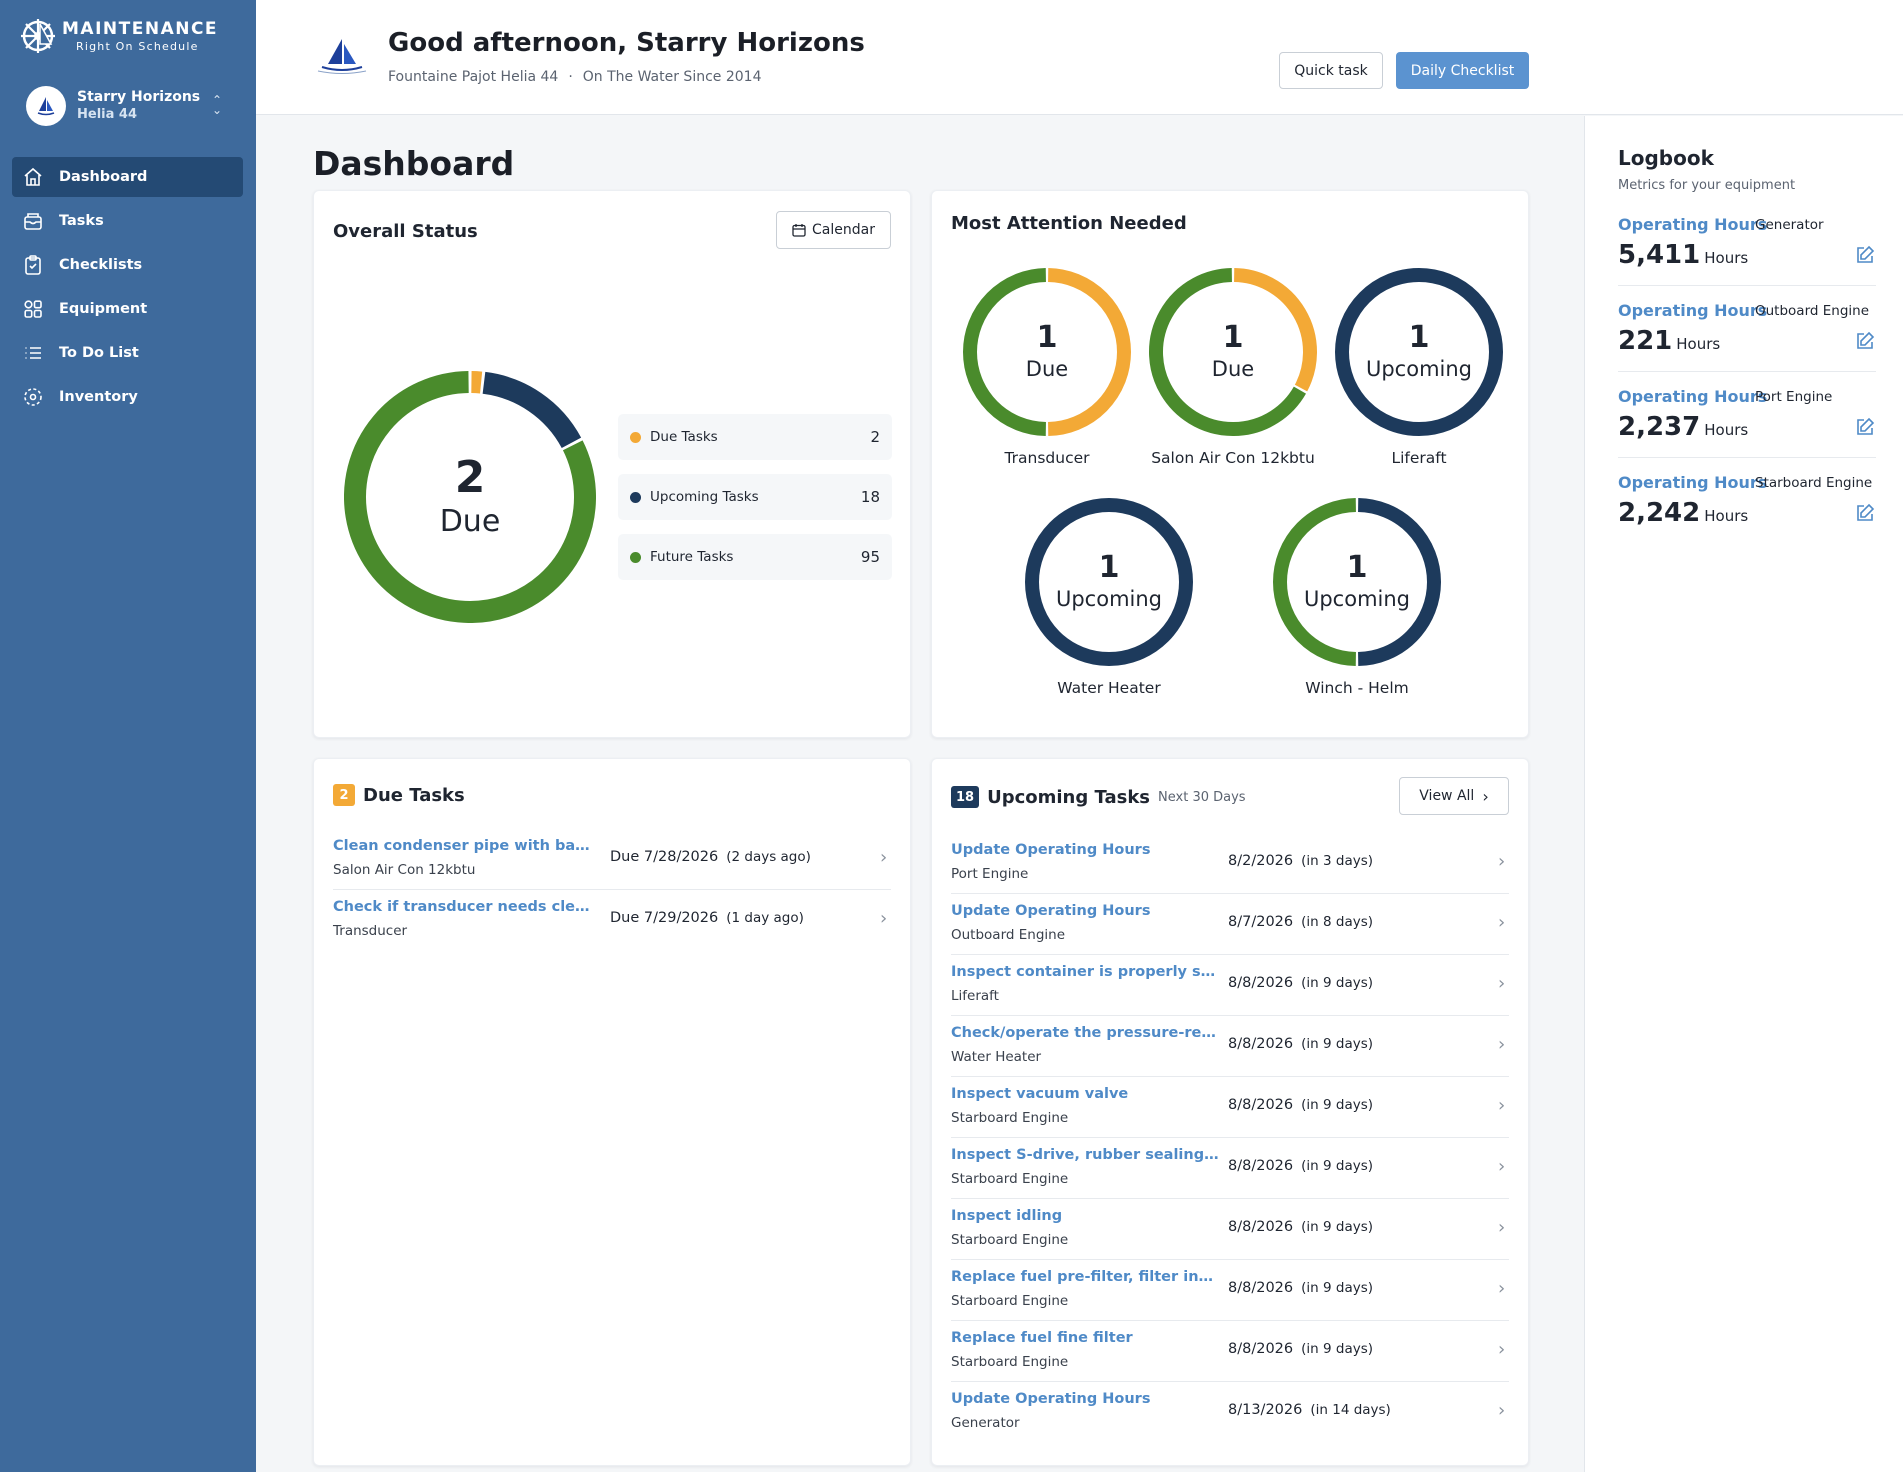  Describe the element at coordinates (127, 309) in the screenshot. I see `sidebar-item-equipment: Equipment` at that location.